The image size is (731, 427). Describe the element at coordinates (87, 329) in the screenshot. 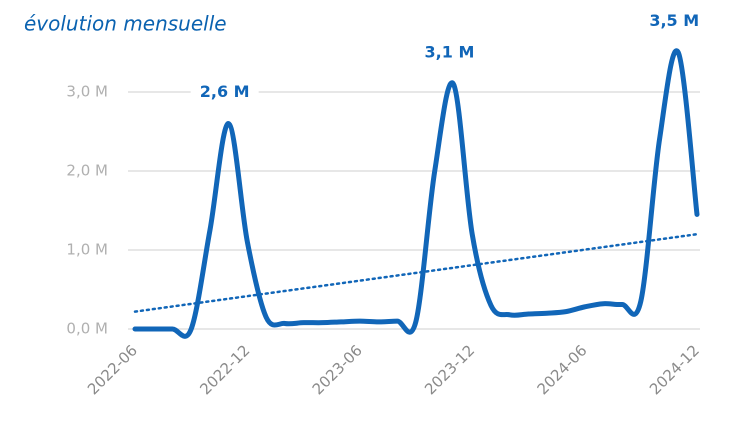

I see `y-tick-label: 0,0 M` at that location.